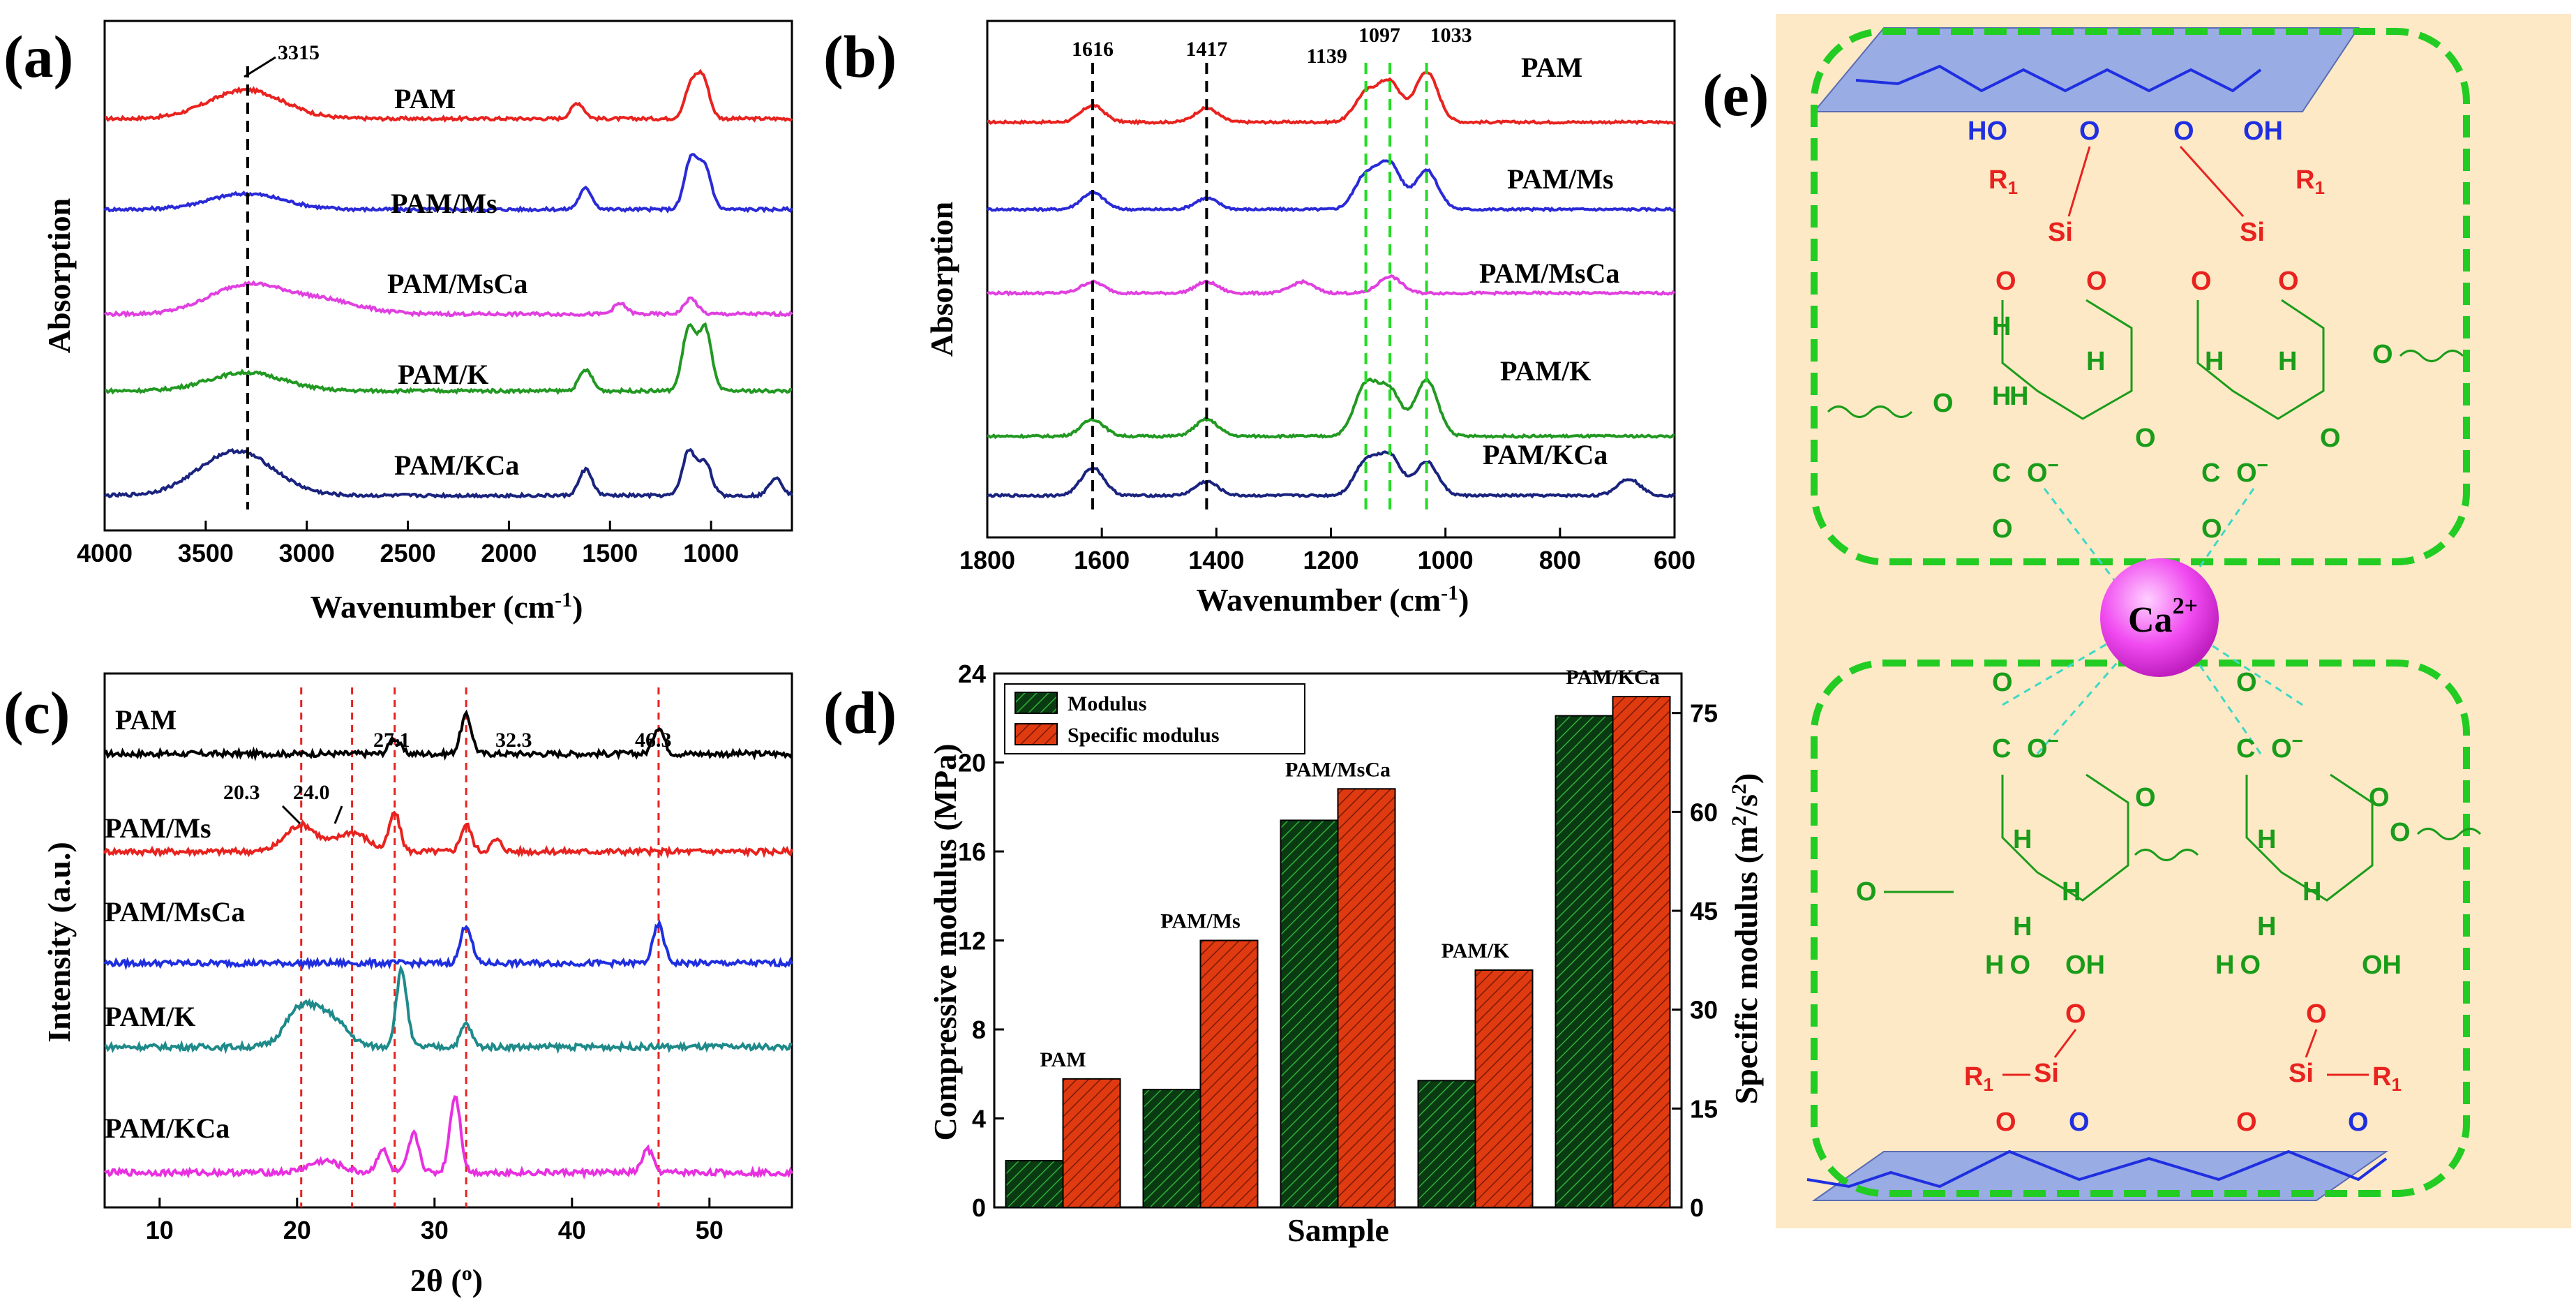 The width and height of the screenshot is (2576, 1310). What do you see at coordinates (2043, 471) in the screenshot?
I see `ominus-top-1: O−` at bounding box center [2043, 471].